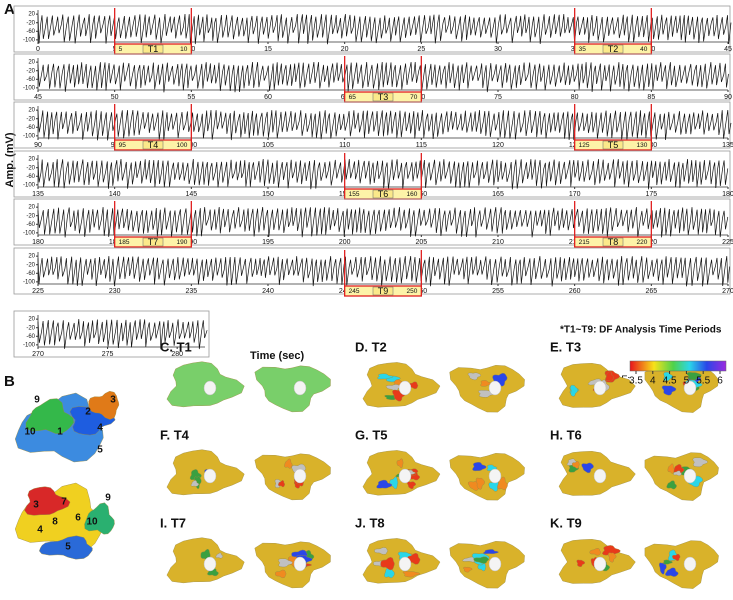 This screenshot has height=600, width=733. Describe the element at coordinates (371, 346) in the screenshot. I see `map-title: D. T2` at that location.